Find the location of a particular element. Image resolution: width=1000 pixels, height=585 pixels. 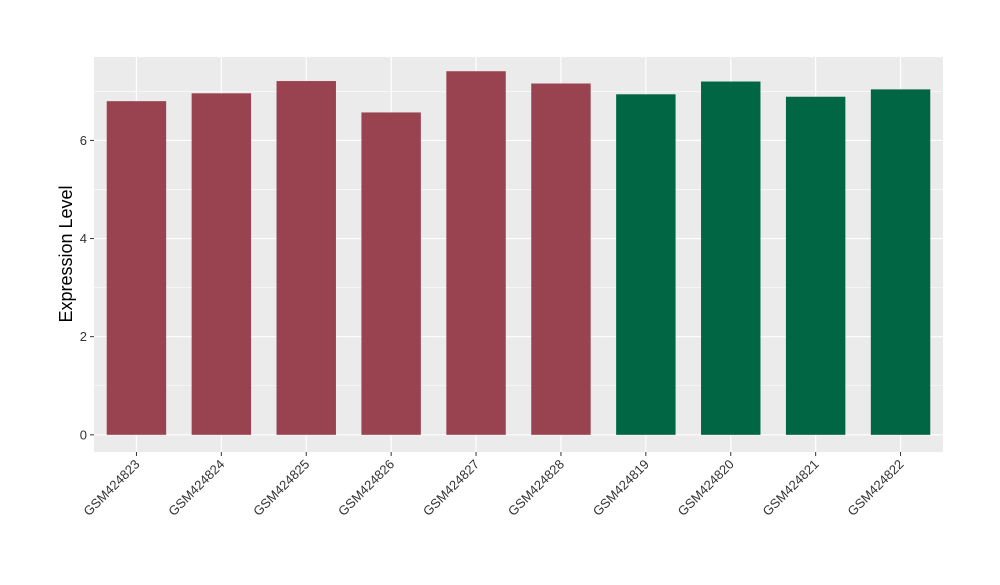

bar-GSM424824 is located at coordinates (221, 264).